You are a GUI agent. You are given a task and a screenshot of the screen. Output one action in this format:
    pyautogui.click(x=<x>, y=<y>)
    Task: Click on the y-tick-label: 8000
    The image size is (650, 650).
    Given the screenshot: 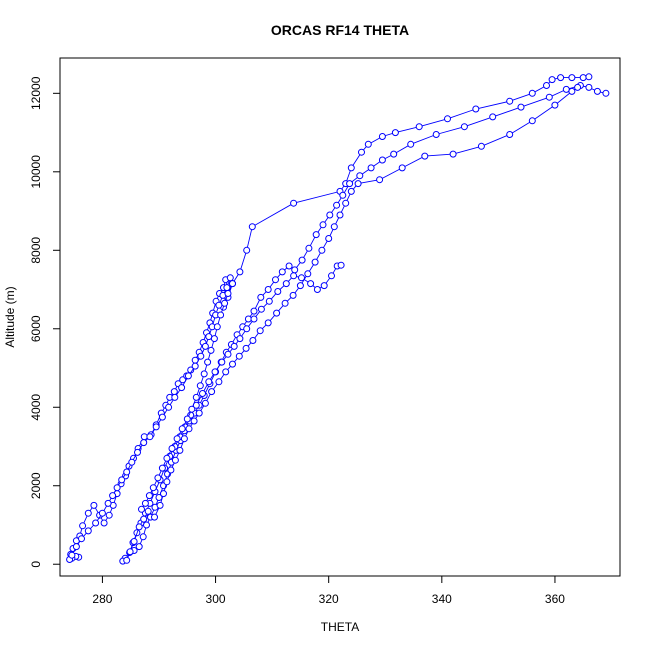 What is the action you would take?
    pyautogui.click(x=36, y=250)
    